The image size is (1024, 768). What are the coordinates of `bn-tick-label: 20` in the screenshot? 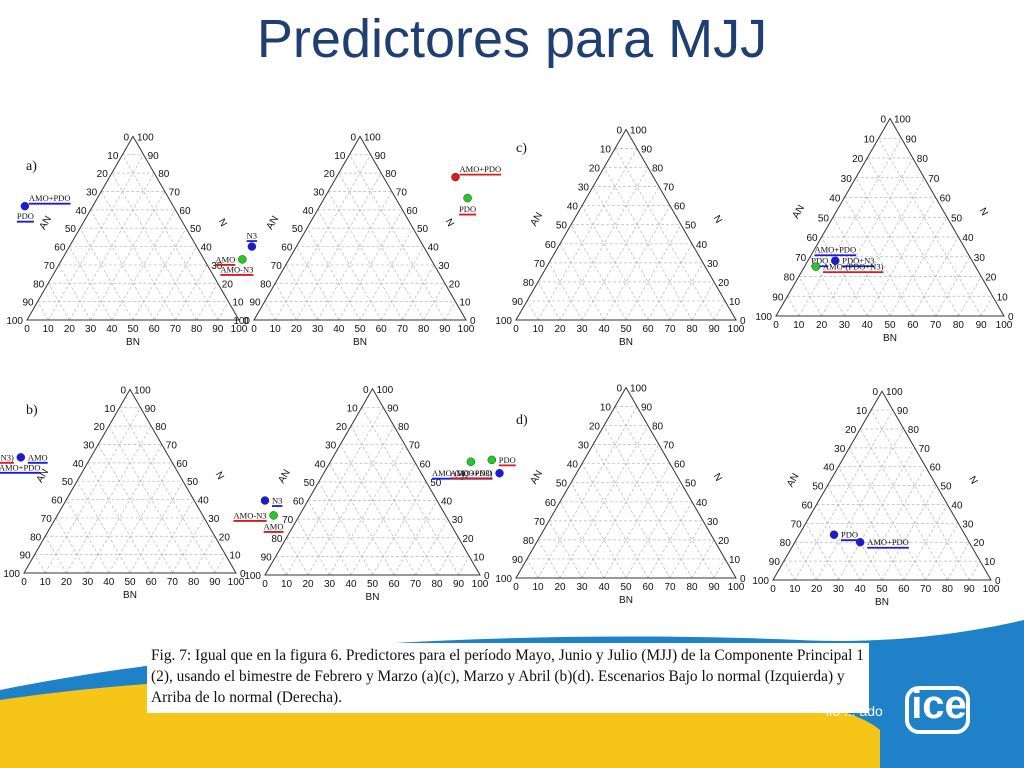 It's located at (822, 325).